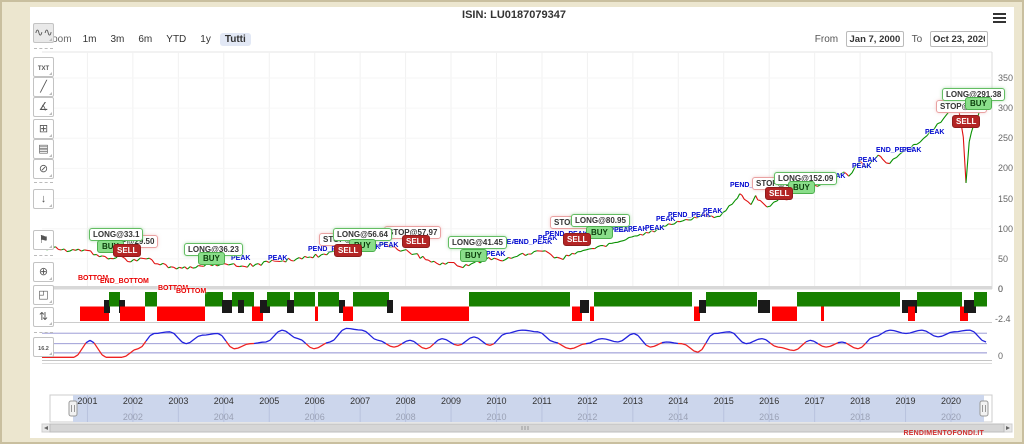 The width and height of the screenshot is (1024, 444). Describe the element at coordinates (117, 39) in the screenshot. I see `zoom-button-3m: 3m` at that location.